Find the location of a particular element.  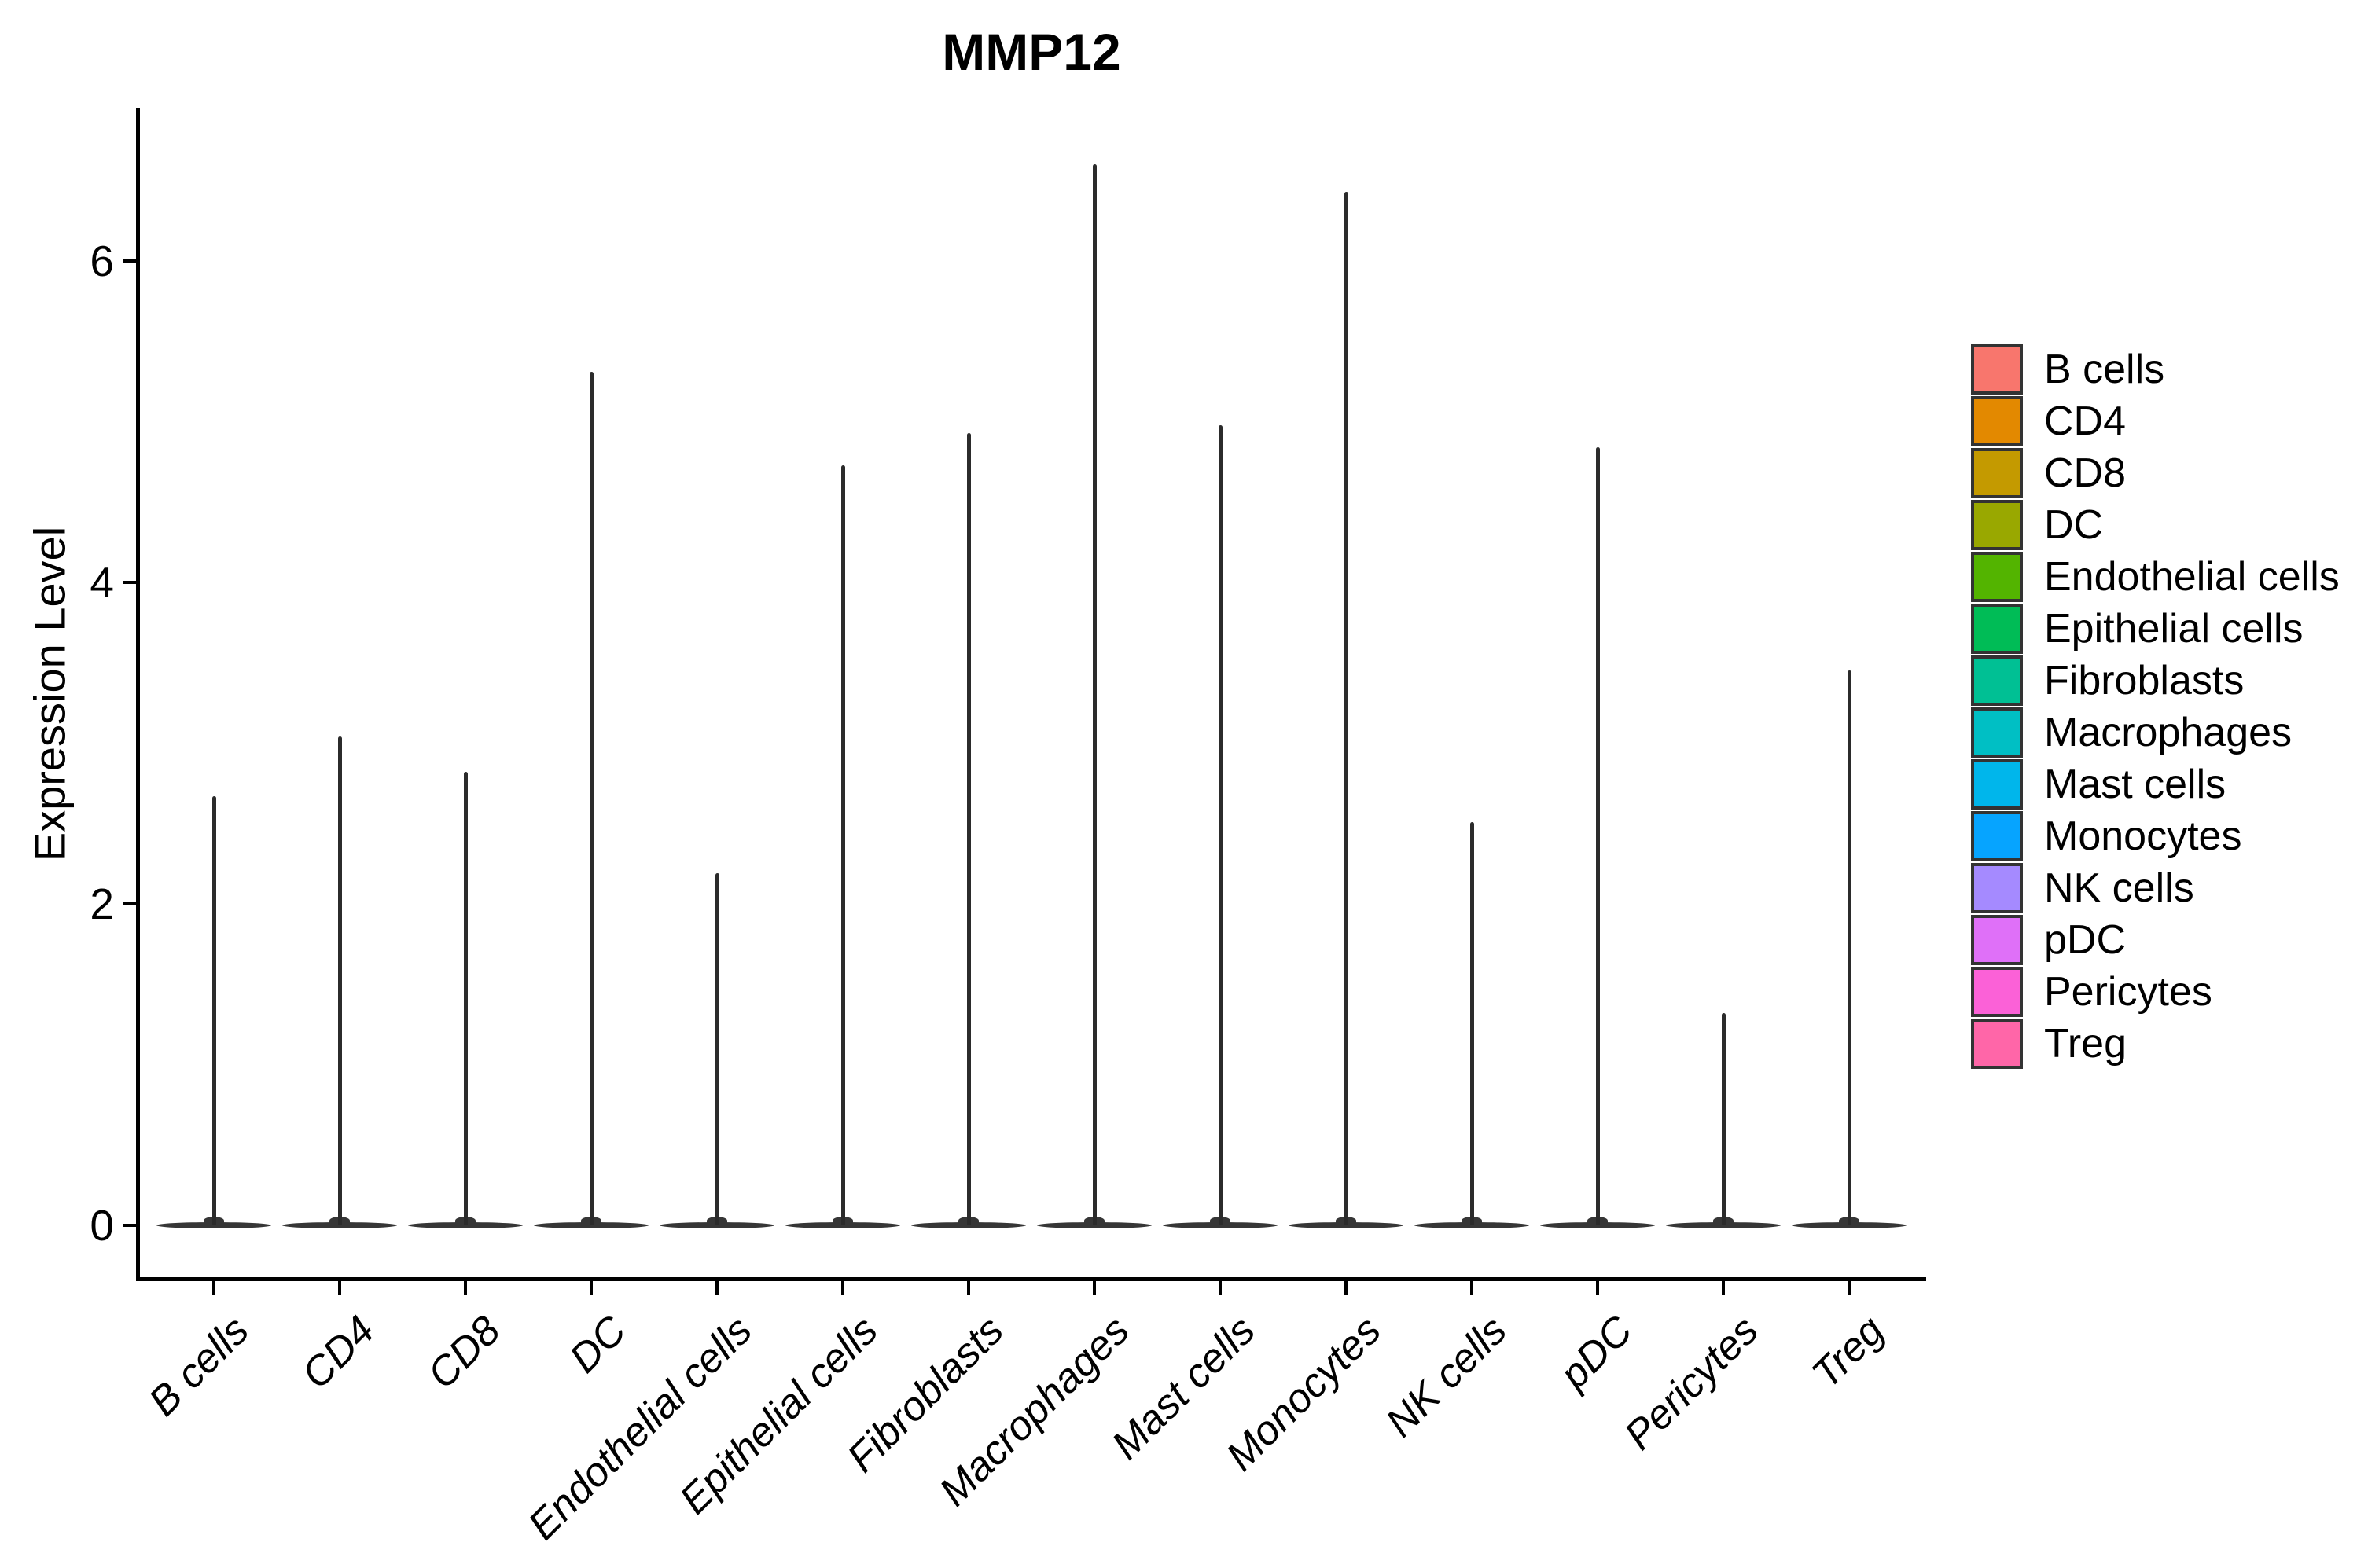

y-axis-tick-label: 0 is located at coordinates (102, 1225).